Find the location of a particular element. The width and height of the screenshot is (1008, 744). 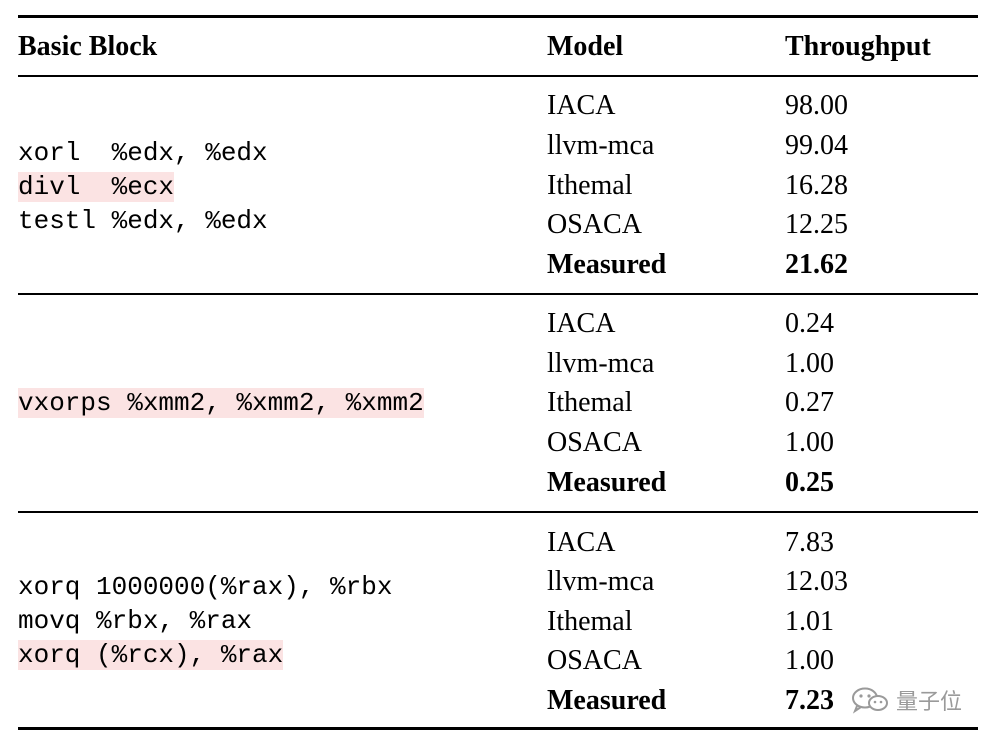

throughput-cell-measured: 0.25 is located at coordinates (809, 482).